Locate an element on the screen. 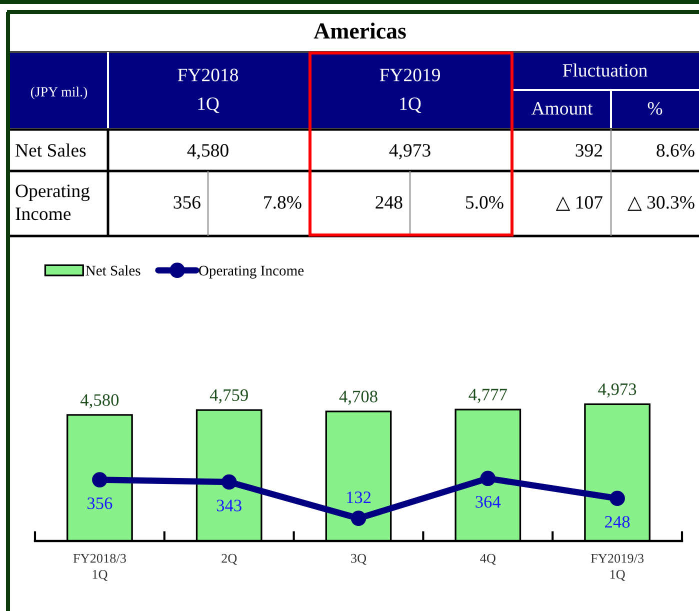  text: 7.8% is located at coordinates (283, 202).